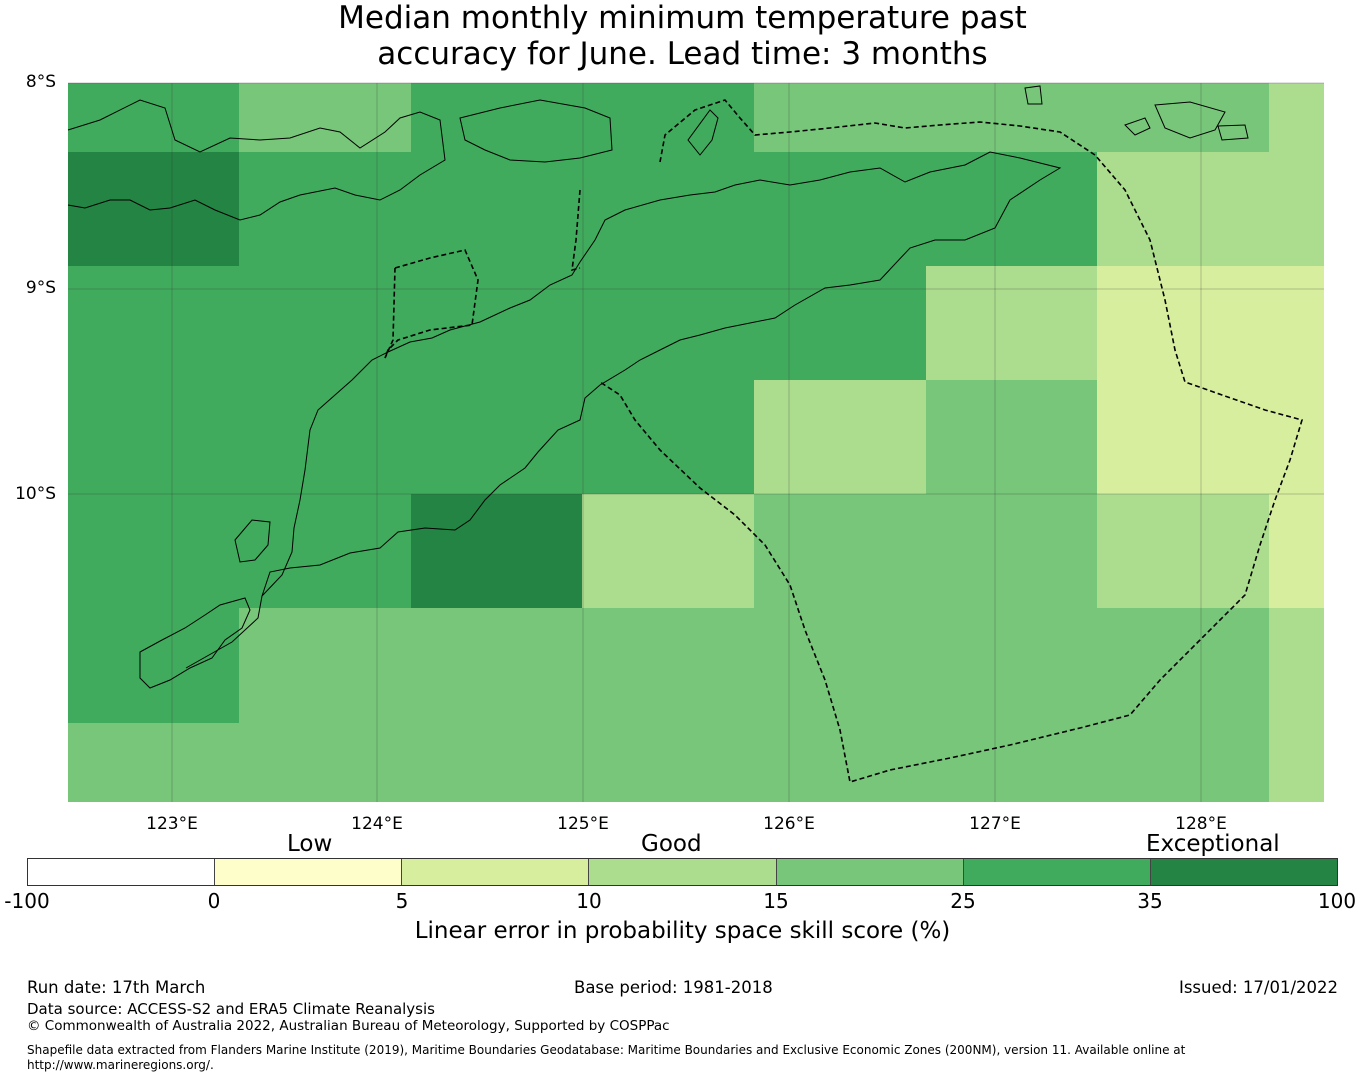  I want to click on grid-cell-r5-c2, so click(1296, 665).